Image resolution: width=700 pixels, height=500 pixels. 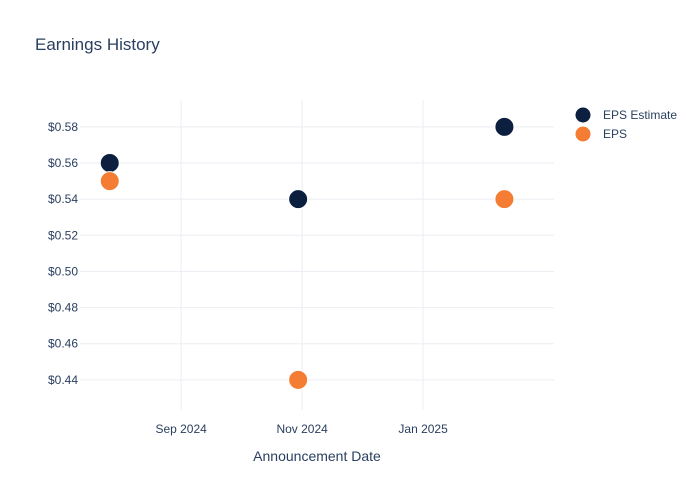 I want to click on y-tick-label: $0.58, so click(x=63, y=127).